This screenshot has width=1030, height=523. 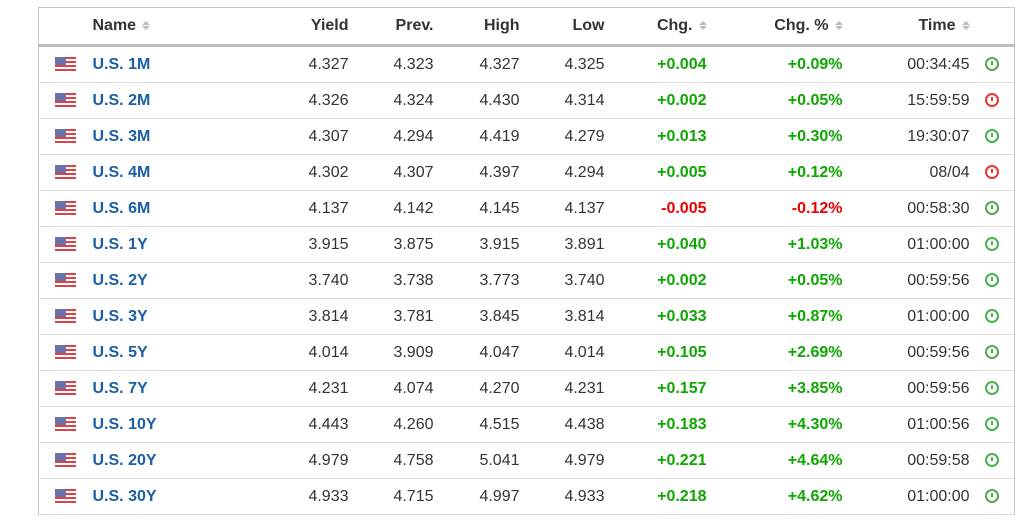 I want to click on low-cell: 4.933, so click(x=562, y=496).